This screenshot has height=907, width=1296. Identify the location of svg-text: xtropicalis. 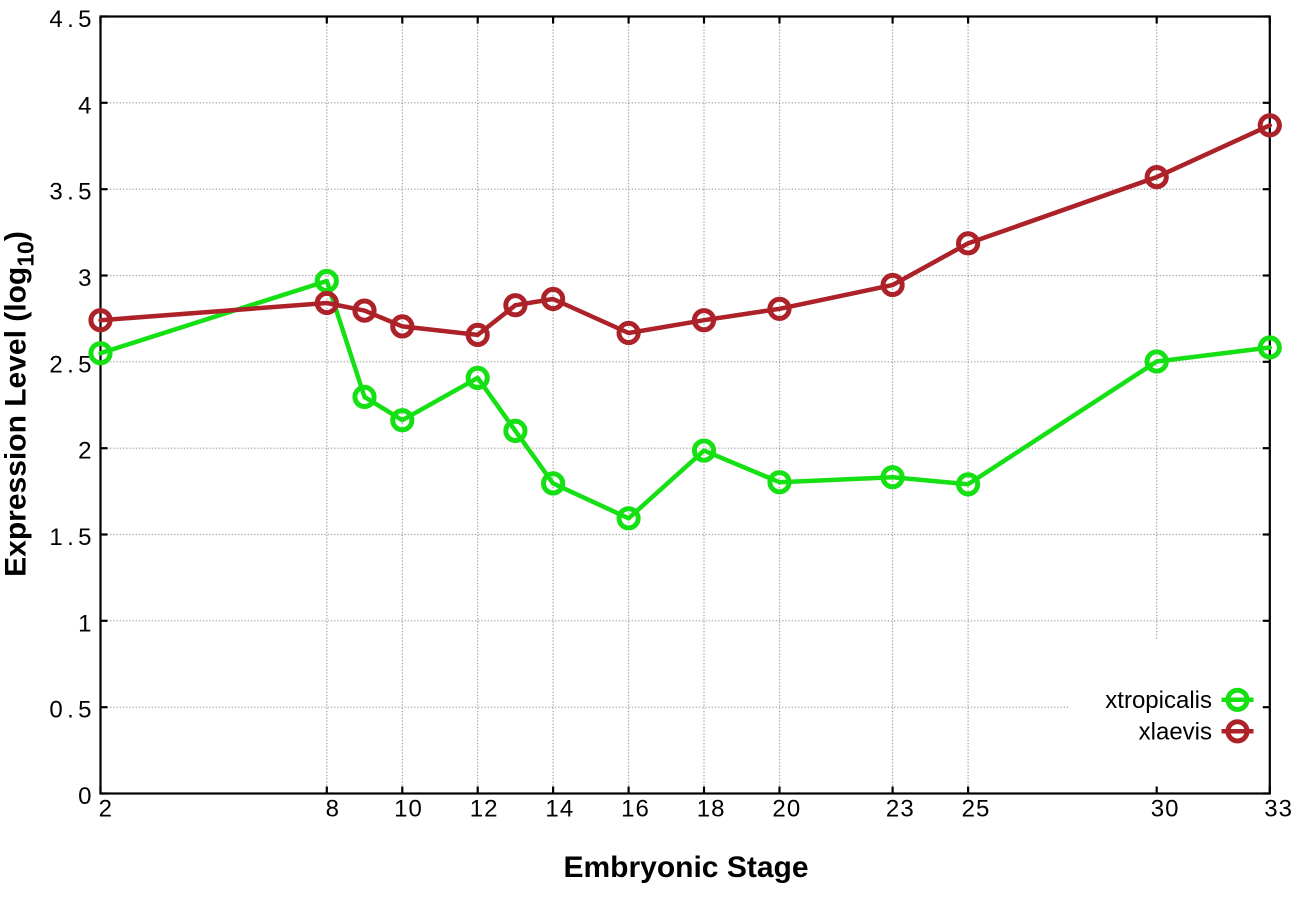
(1158, 700).